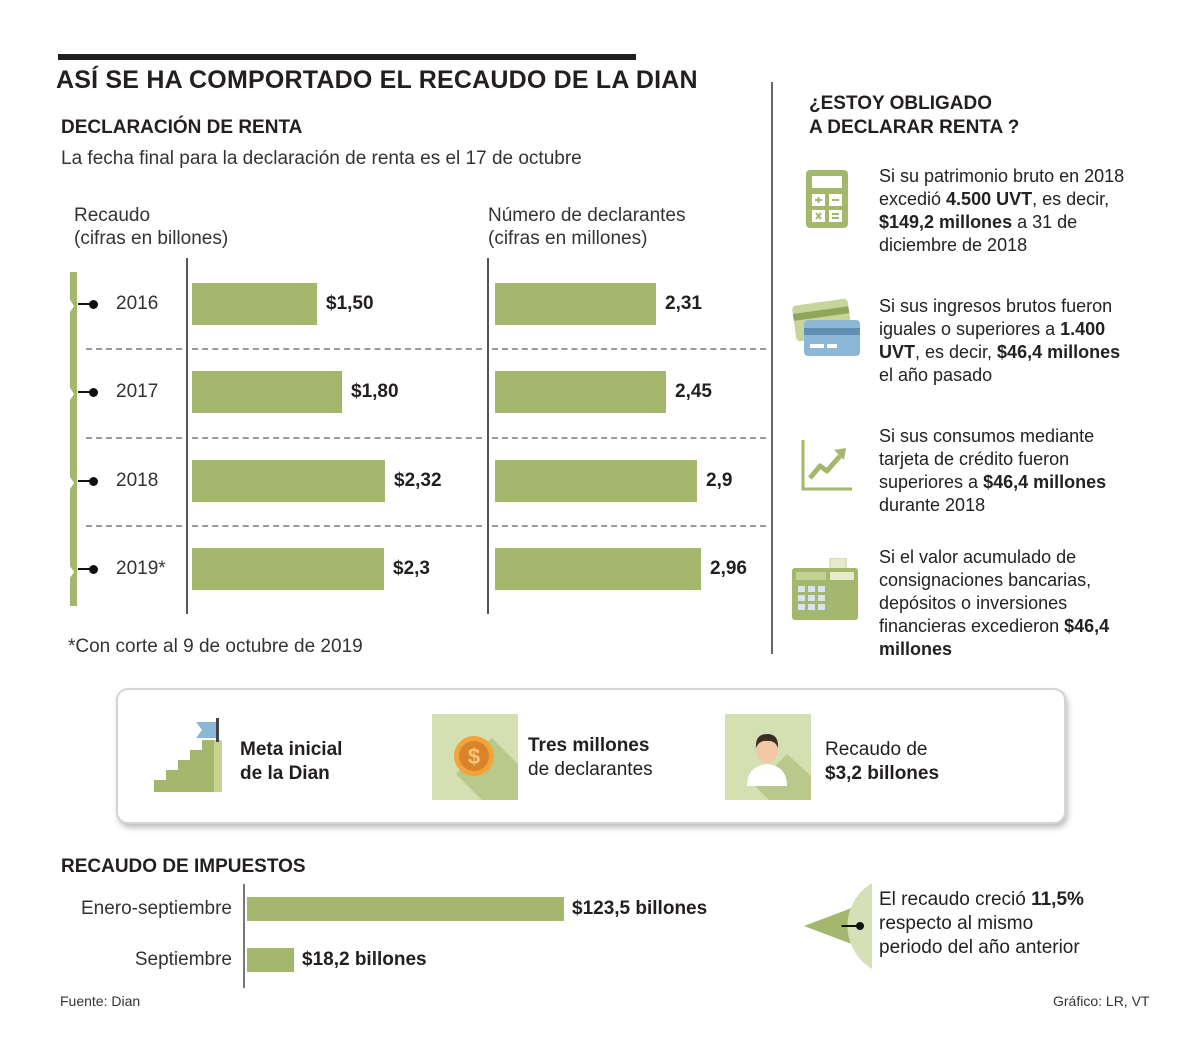  What do you see at coordinates (1101, 1001) in the screenshot?
I see `credit-note: Gráfico: LR, VT` at bounding box center [1101, 1001].